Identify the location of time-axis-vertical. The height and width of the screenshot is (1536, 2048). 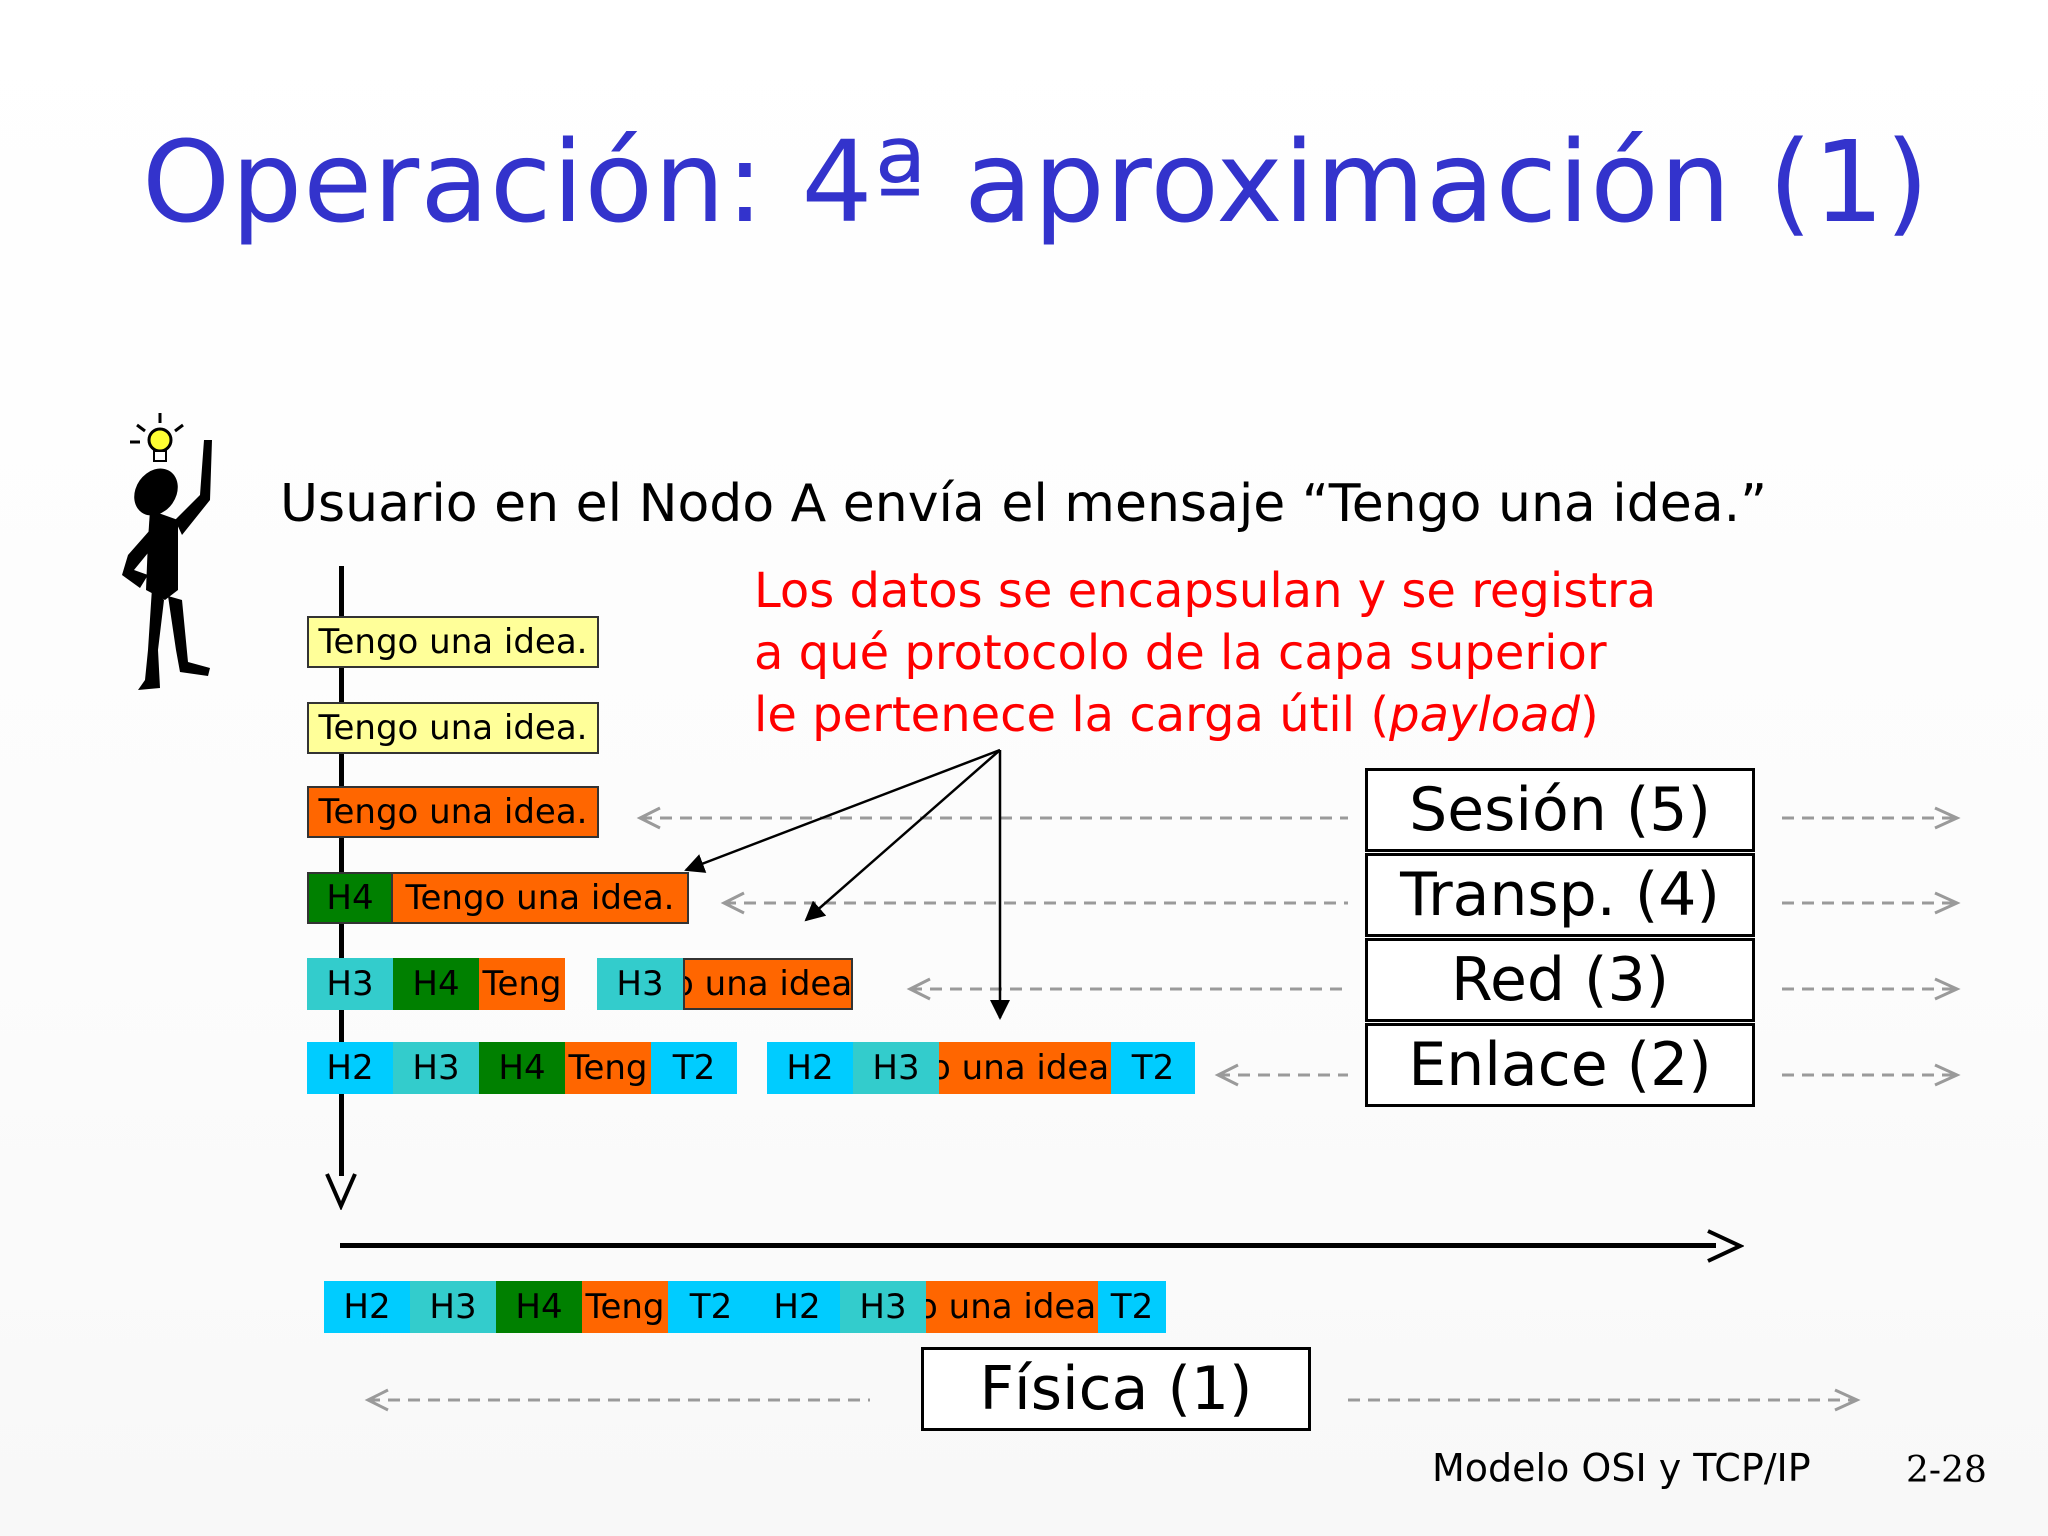
(341, 871).